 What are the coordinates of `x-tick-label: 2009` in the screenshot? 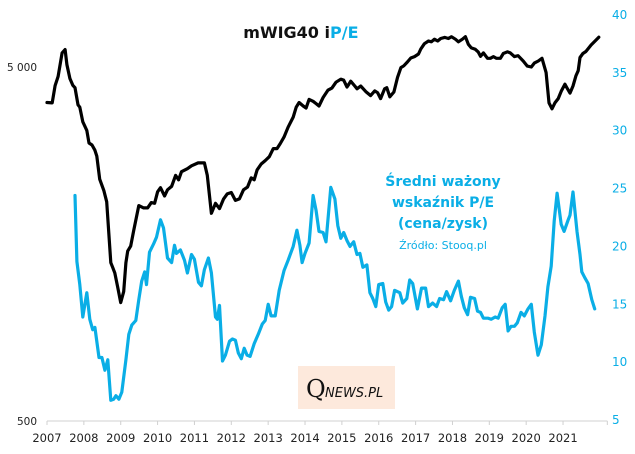 It's located at (120, 438).